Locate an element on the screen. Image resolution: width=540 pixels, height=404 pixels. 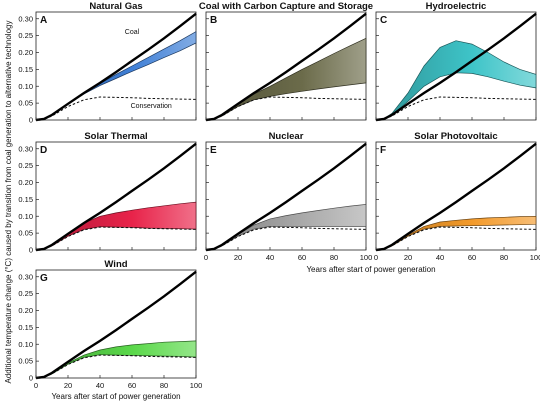
panel-letter: G is located at coordinates (44, 278).